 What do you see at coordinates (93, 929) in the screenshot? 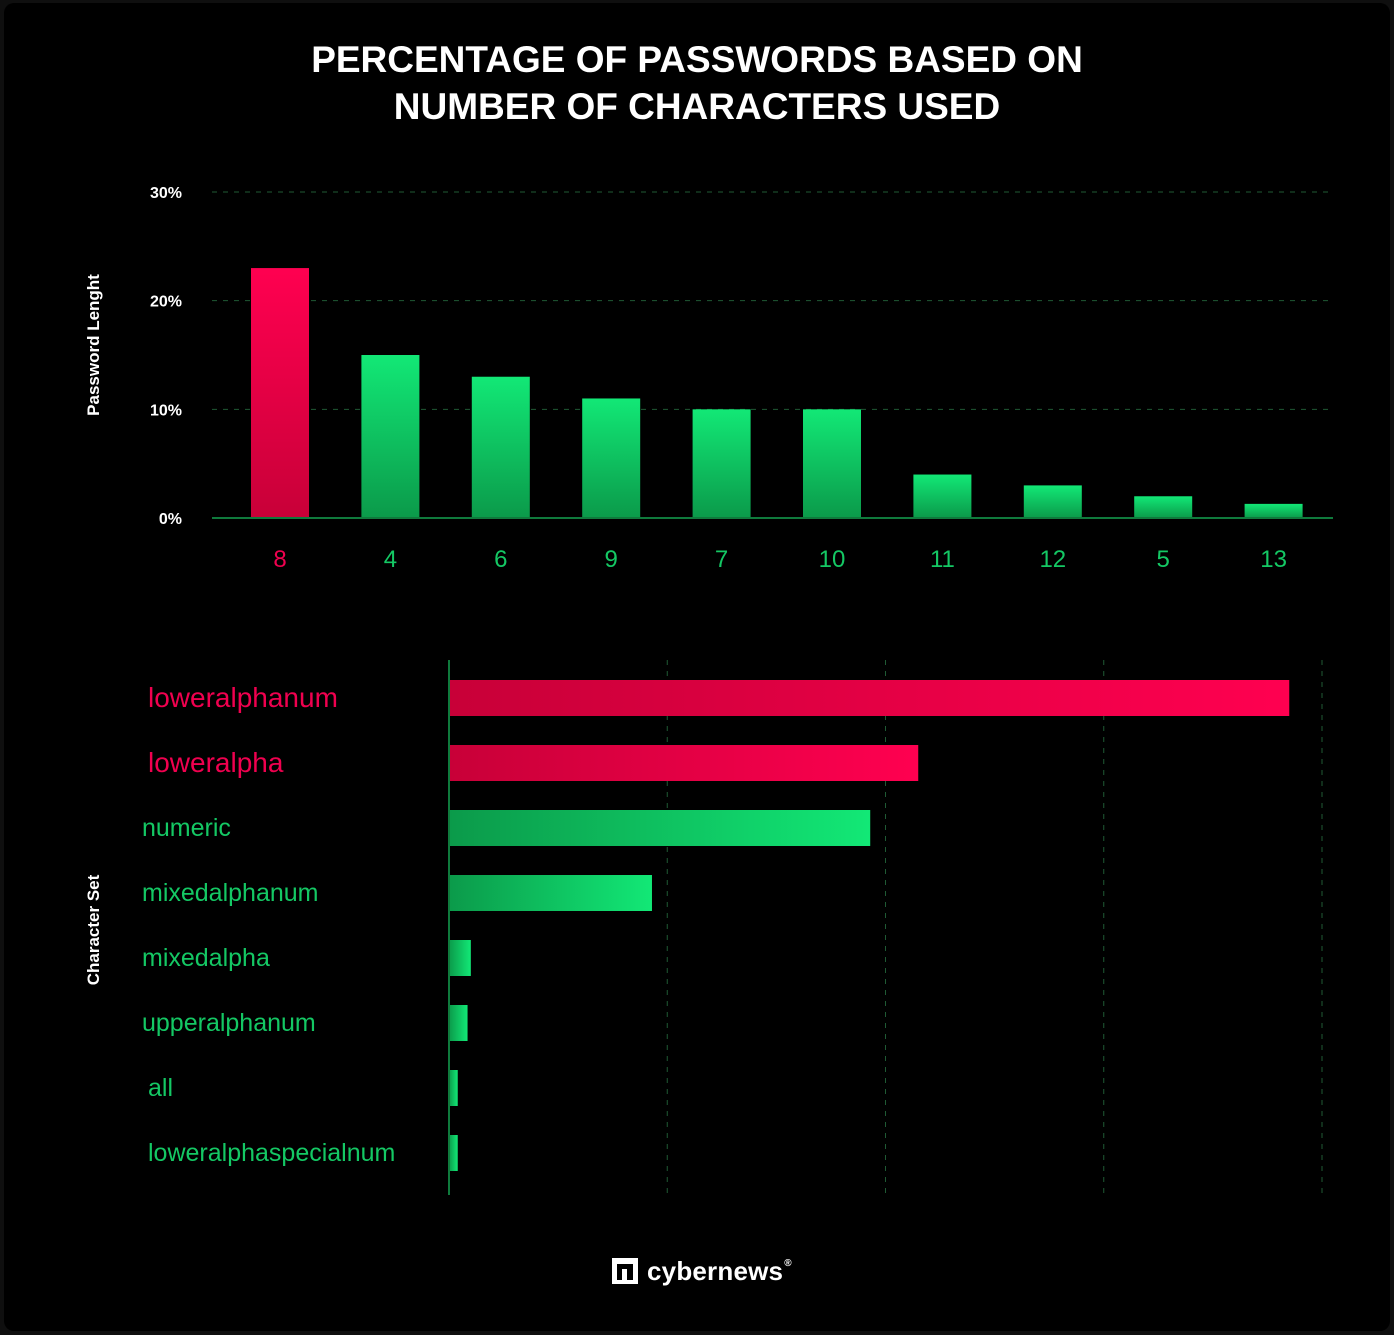
I see `y-axis-title: Character Set` at bounding box center [93, 929].